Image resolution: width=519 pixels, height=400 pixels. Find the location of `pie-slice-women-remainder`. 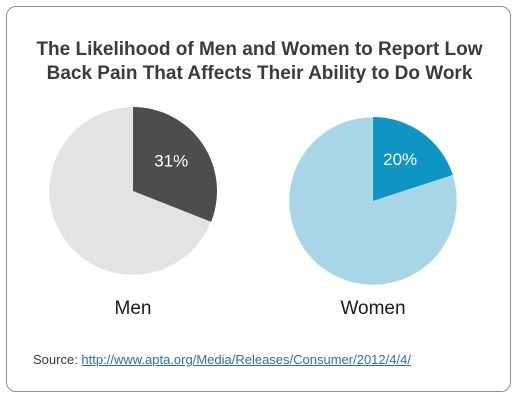

pie-slice-women-remainder is located at coordinates (373, 201).